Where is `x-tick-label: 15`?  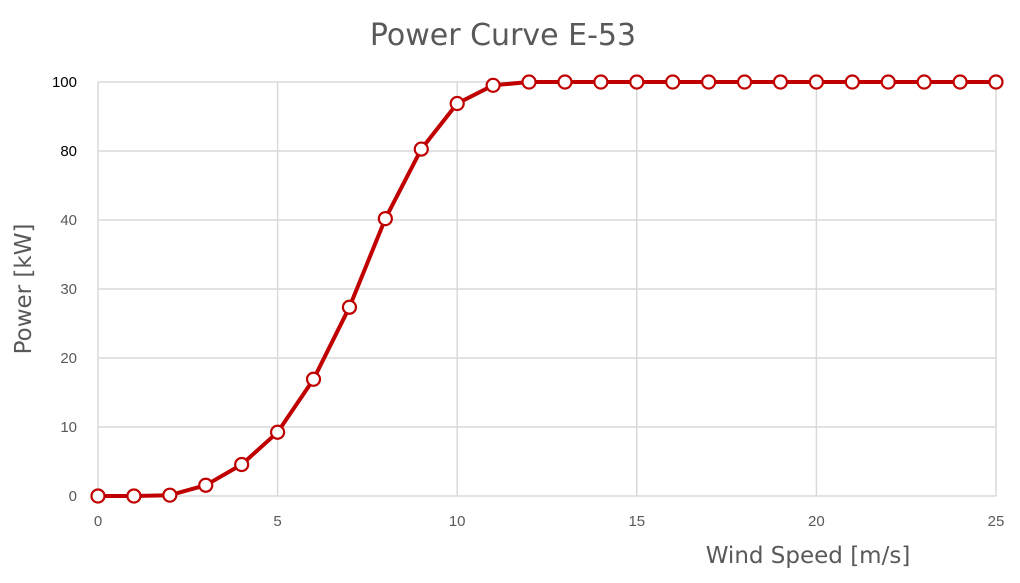
x-tick-label: 15 is located at coordinates (636, 521).